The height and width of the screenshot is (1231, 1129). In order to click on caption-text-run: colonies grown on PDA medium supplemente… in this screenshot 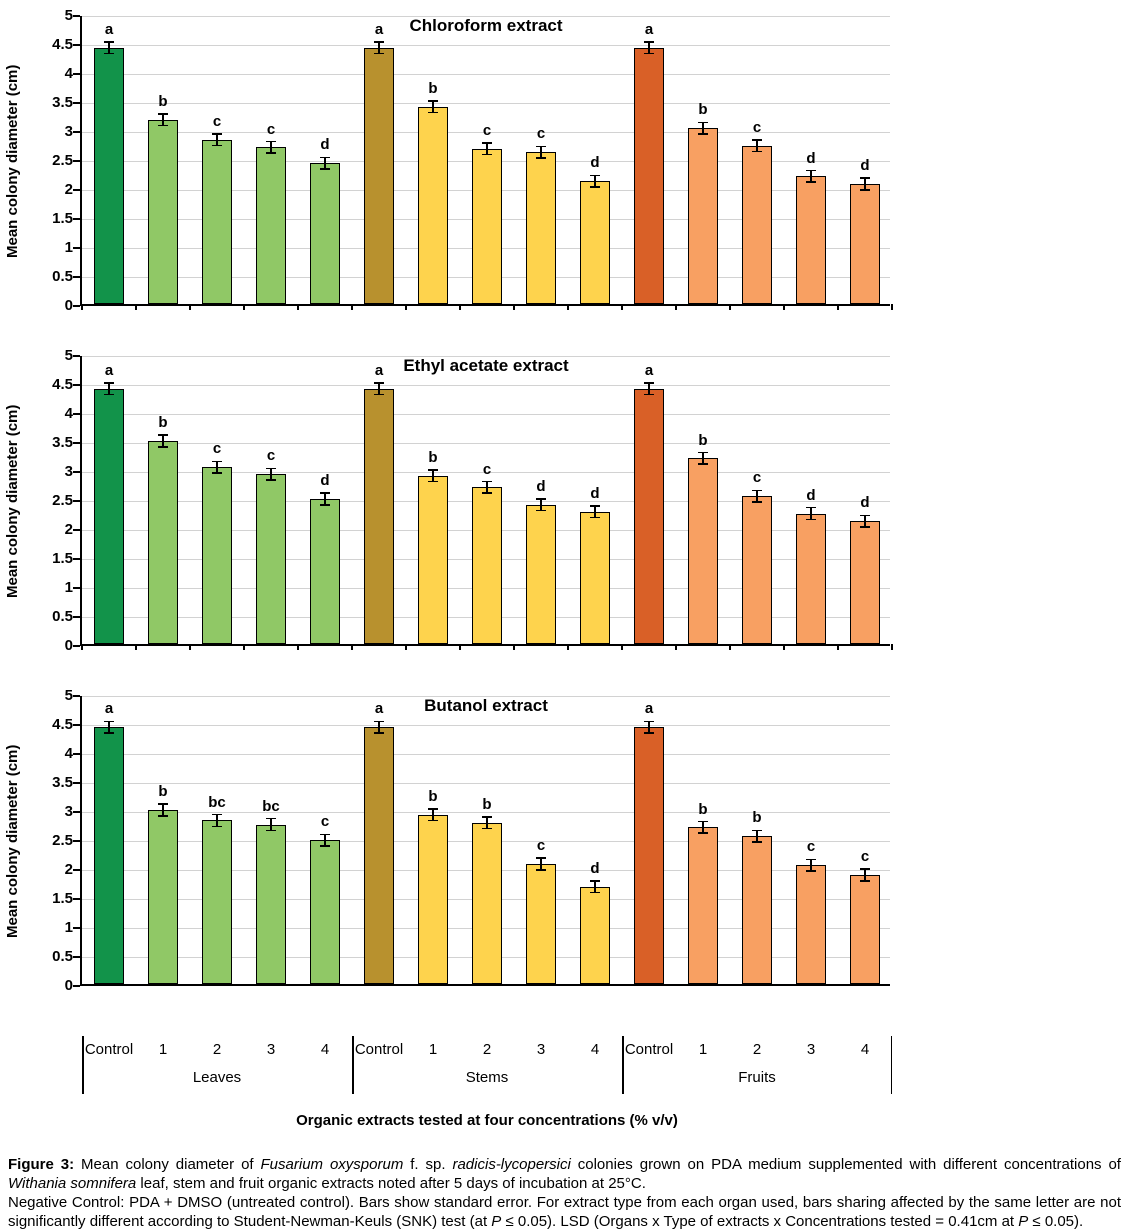, I will do `click(845, 1164)`.